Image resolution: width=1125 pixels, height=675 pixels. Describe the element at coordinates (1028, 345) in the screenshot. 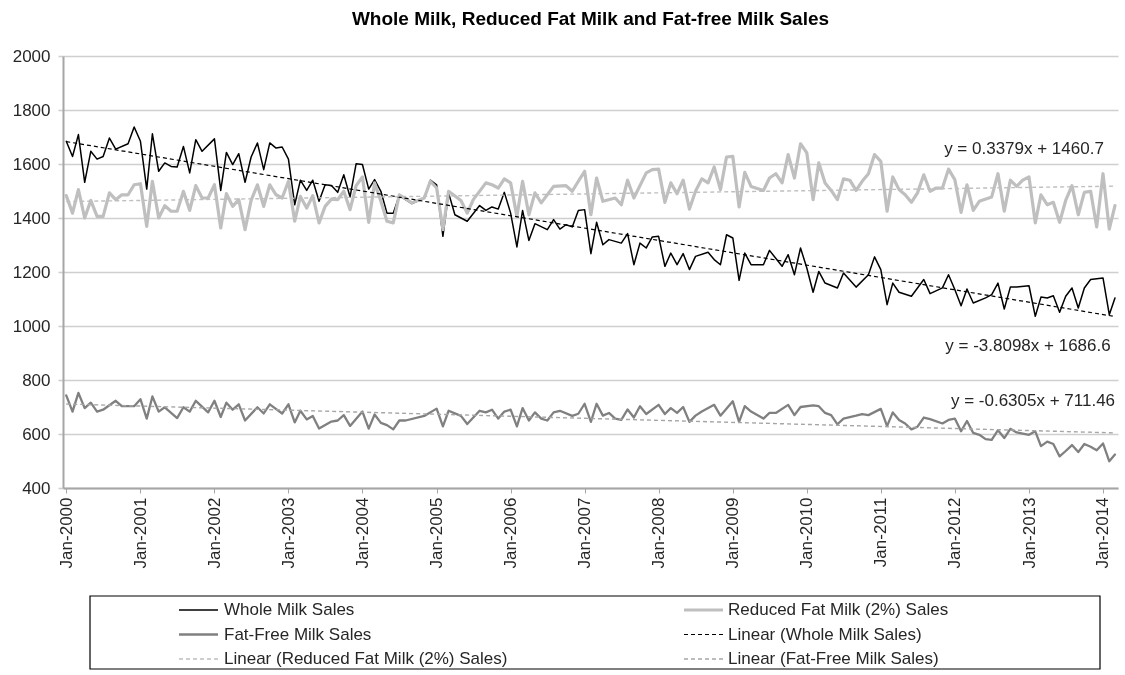

I see `annotation: y = -3.8098x + 1686.6` at that location.